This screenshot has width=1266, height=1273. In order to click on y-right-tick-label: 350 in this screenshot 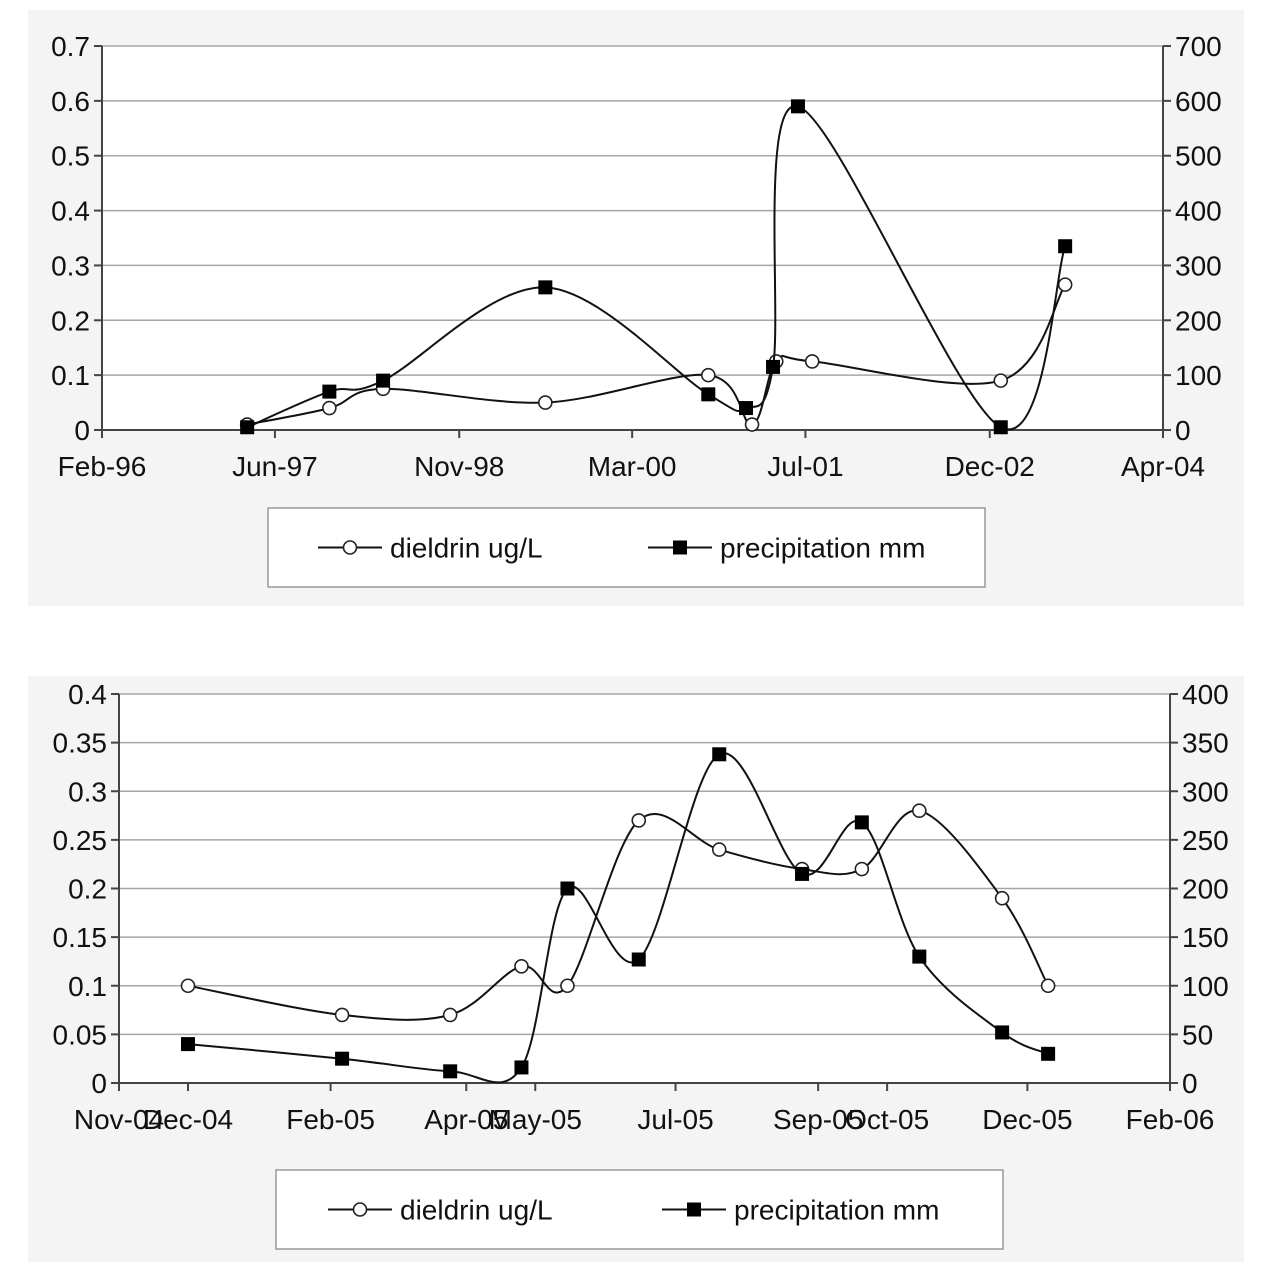, I will do `click(1205, 743)`.